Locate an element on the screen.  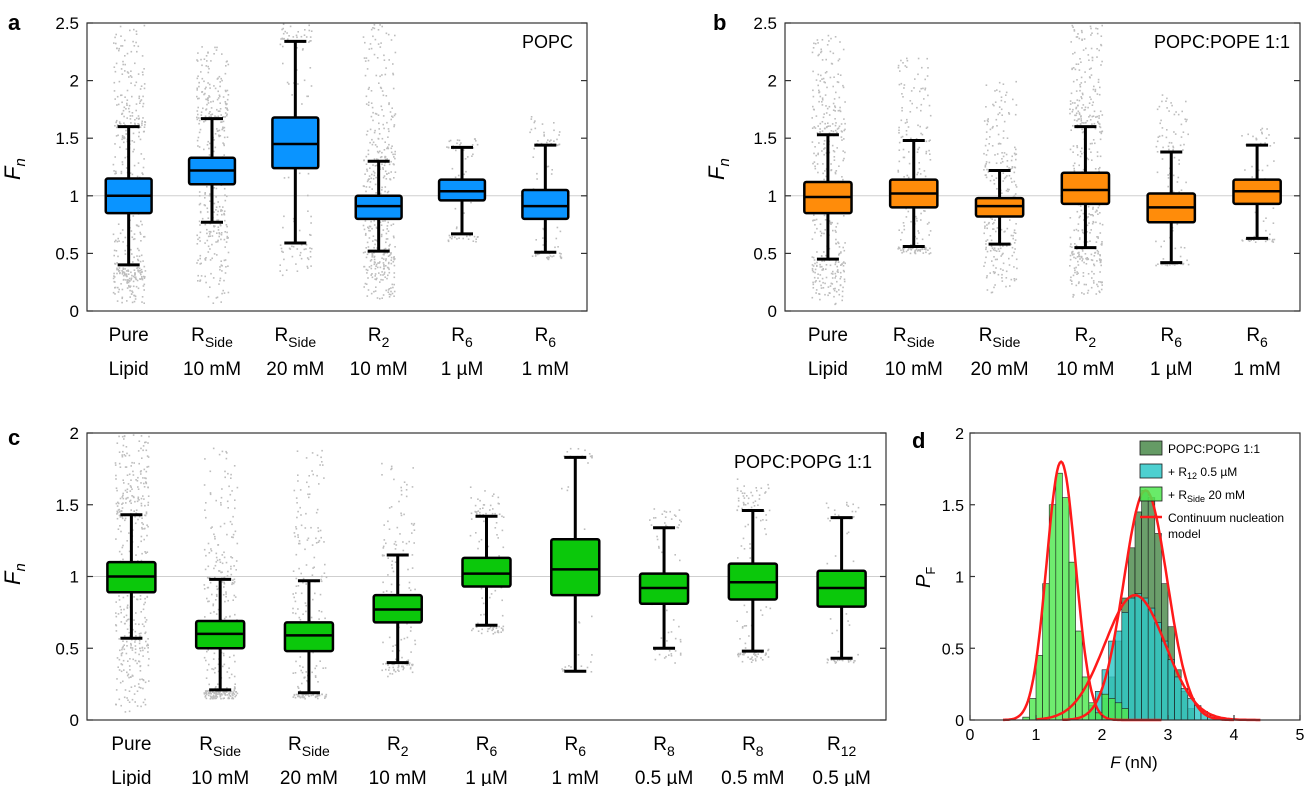
y-tick-label: 1.5 is located at coordinates (67, 505).